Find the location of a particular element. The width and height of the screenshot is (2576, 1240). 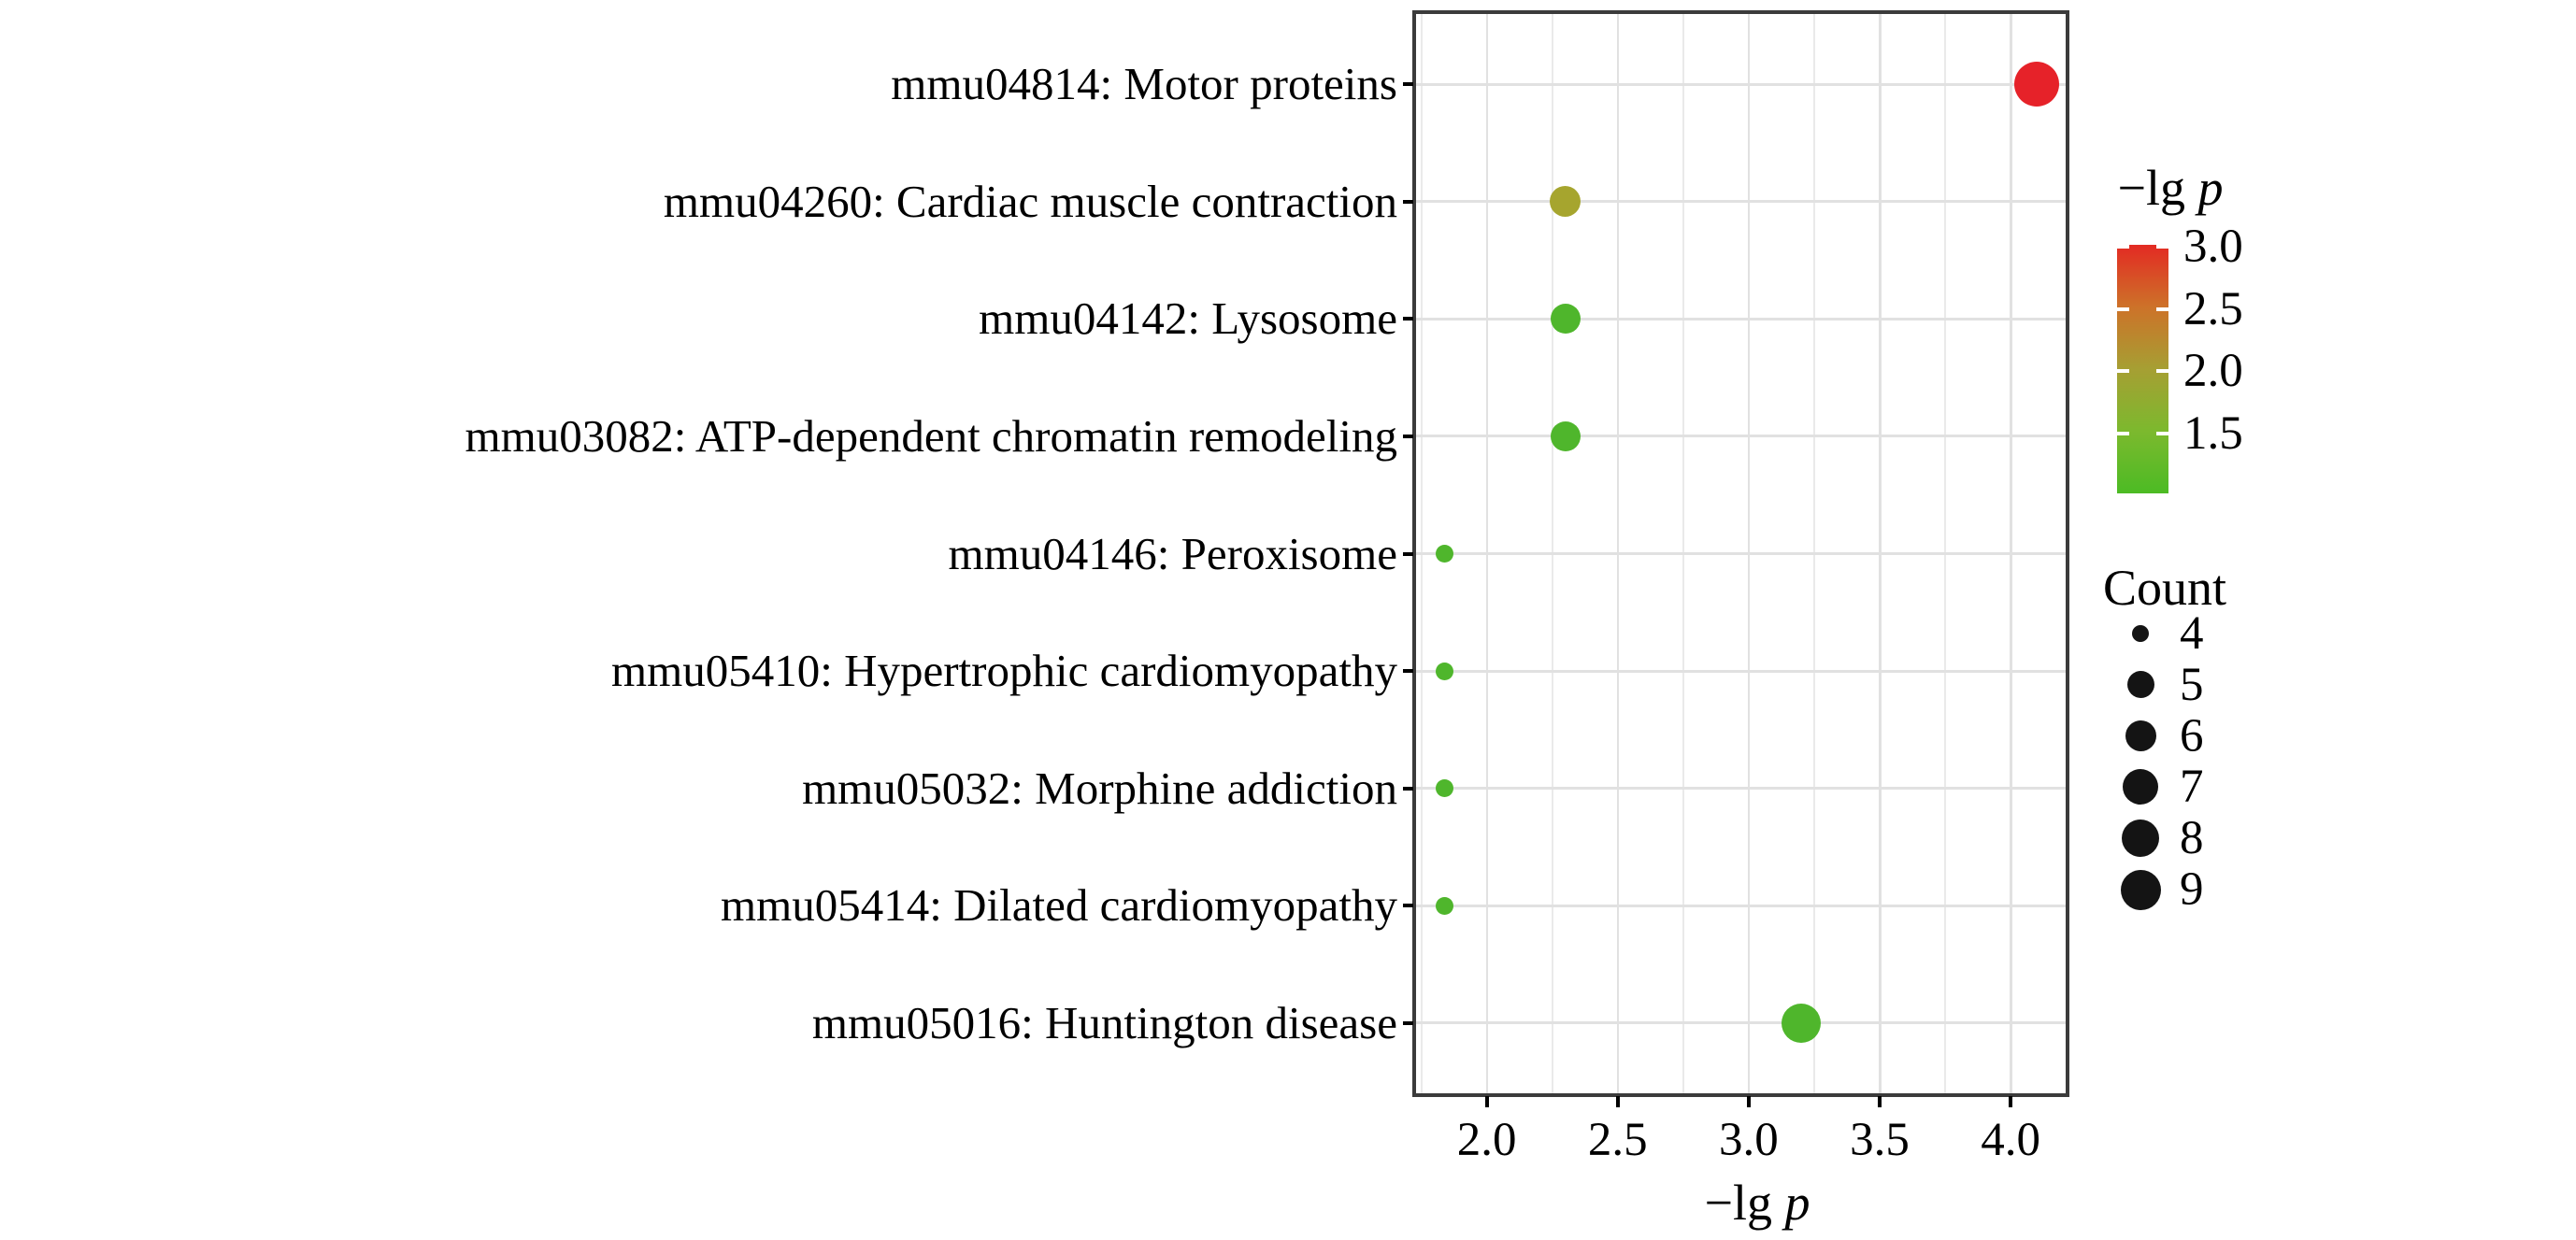

category-label: mmu04146: Peroxisome is located at coordinates (1172, 553).